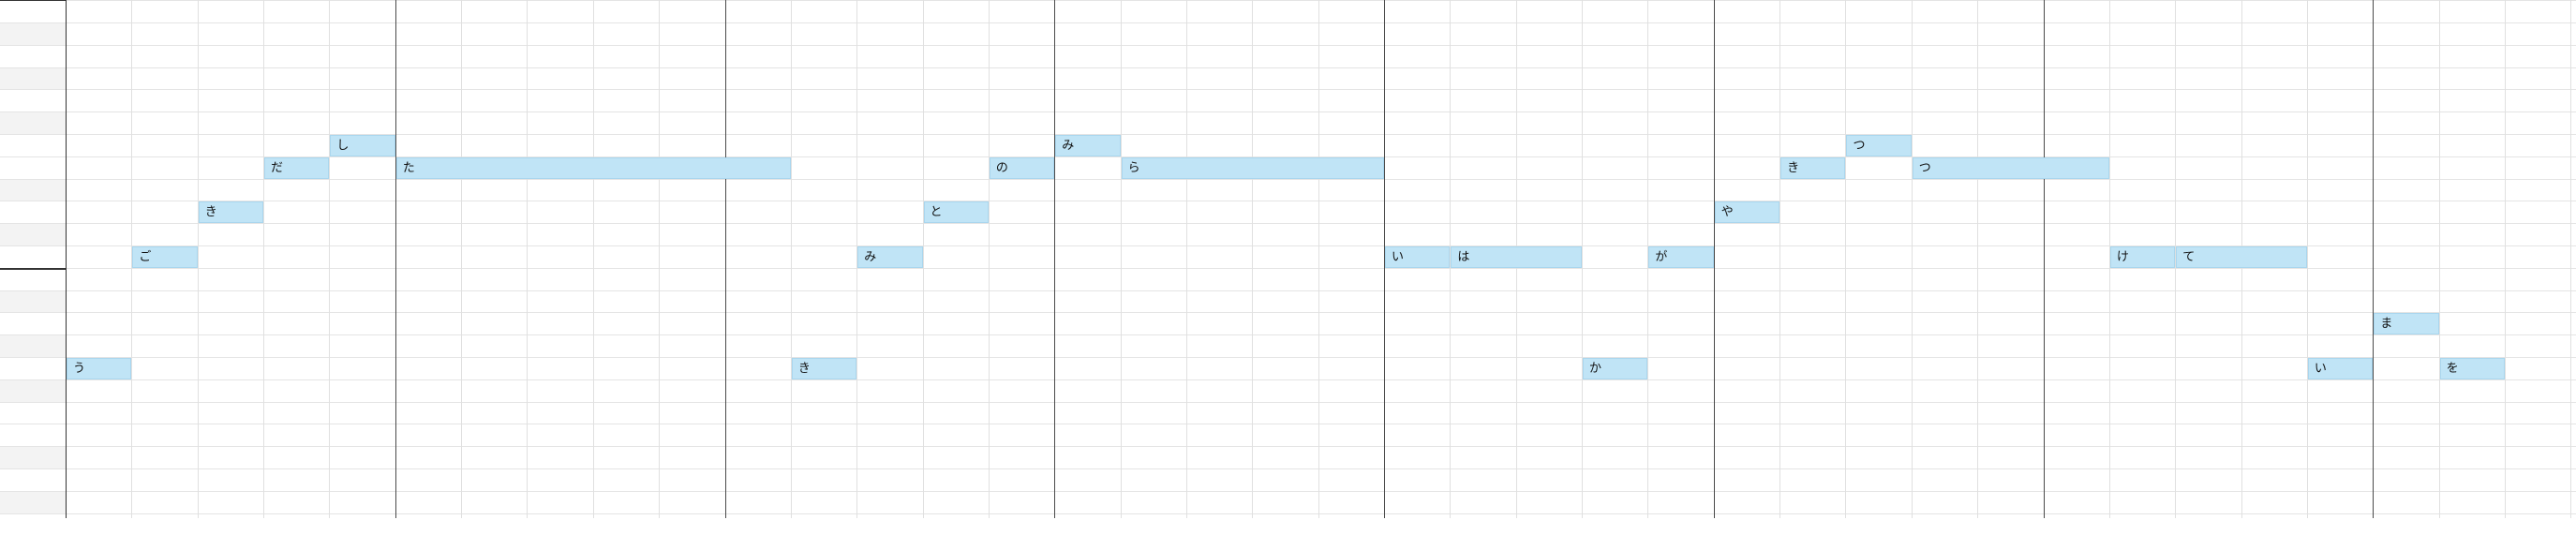 Image resolution: width=2576 pixels, height=535 pixels. I want to click on note-lyric: つ, so click(1859, 146).